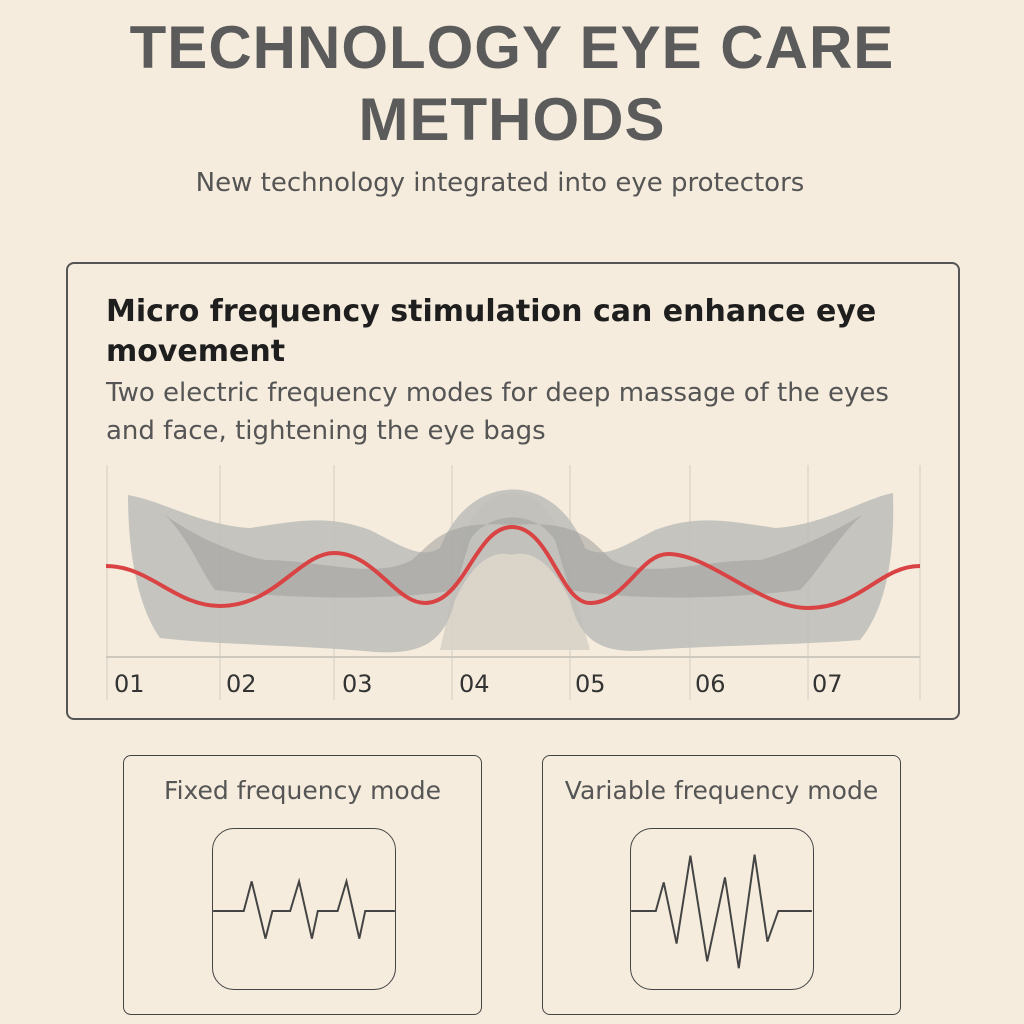 This screenshot has width=1024, height=1024. What do you see at coordinates (474, 684) in the screenshot?
I see `axis-label: 04` at bounding box center [474, 684].